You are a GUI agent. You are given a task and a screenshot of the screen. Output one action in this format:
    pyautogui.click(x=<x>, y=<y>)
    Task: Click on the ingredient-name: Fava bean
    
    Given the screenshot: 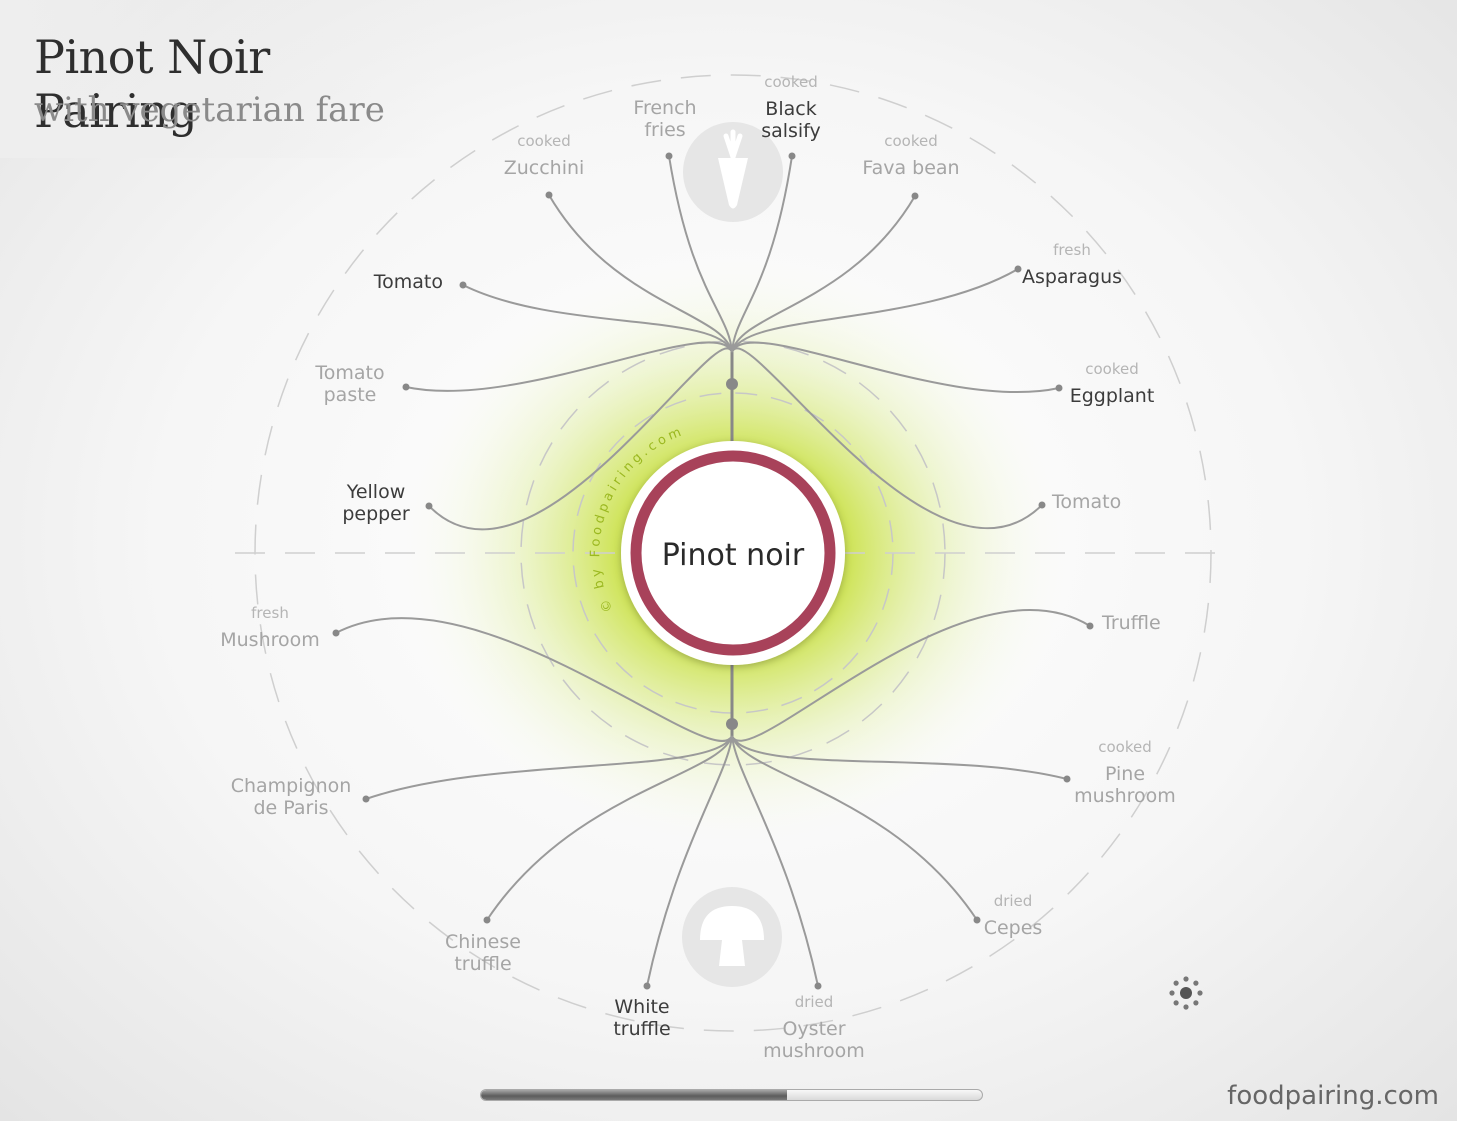 What is the action you would take?
    pyautogui.click(x=910, y=168)
    